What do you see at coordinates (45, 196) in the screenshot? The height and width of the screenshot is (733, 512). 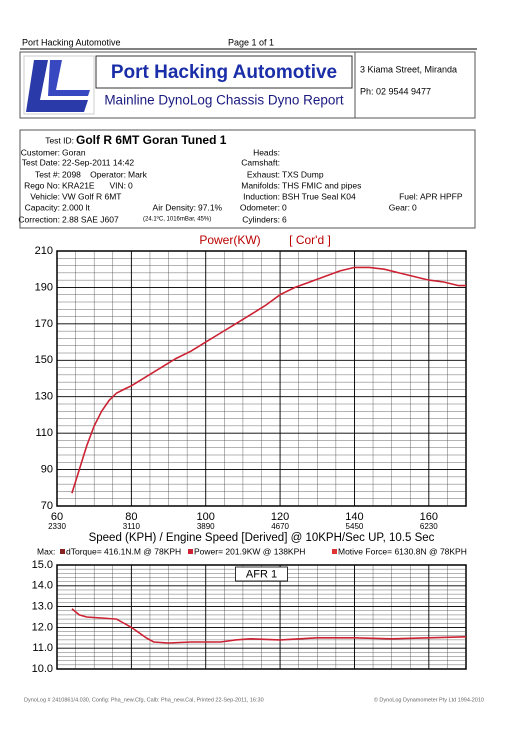 I see `field-label: Vehicle:` at bounding box center [45, 196].